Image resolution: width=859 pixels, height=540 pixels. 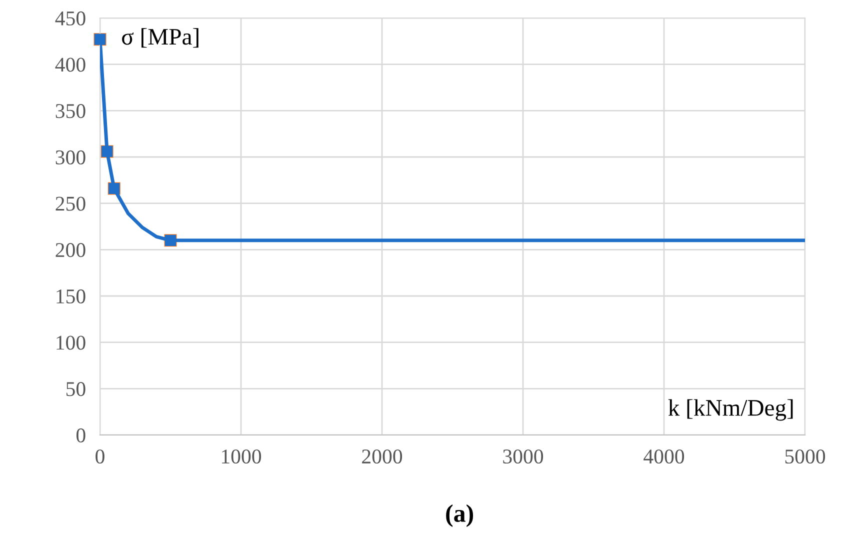 I want to click on x-tick-label: 4000, so click(x=664, y=456).